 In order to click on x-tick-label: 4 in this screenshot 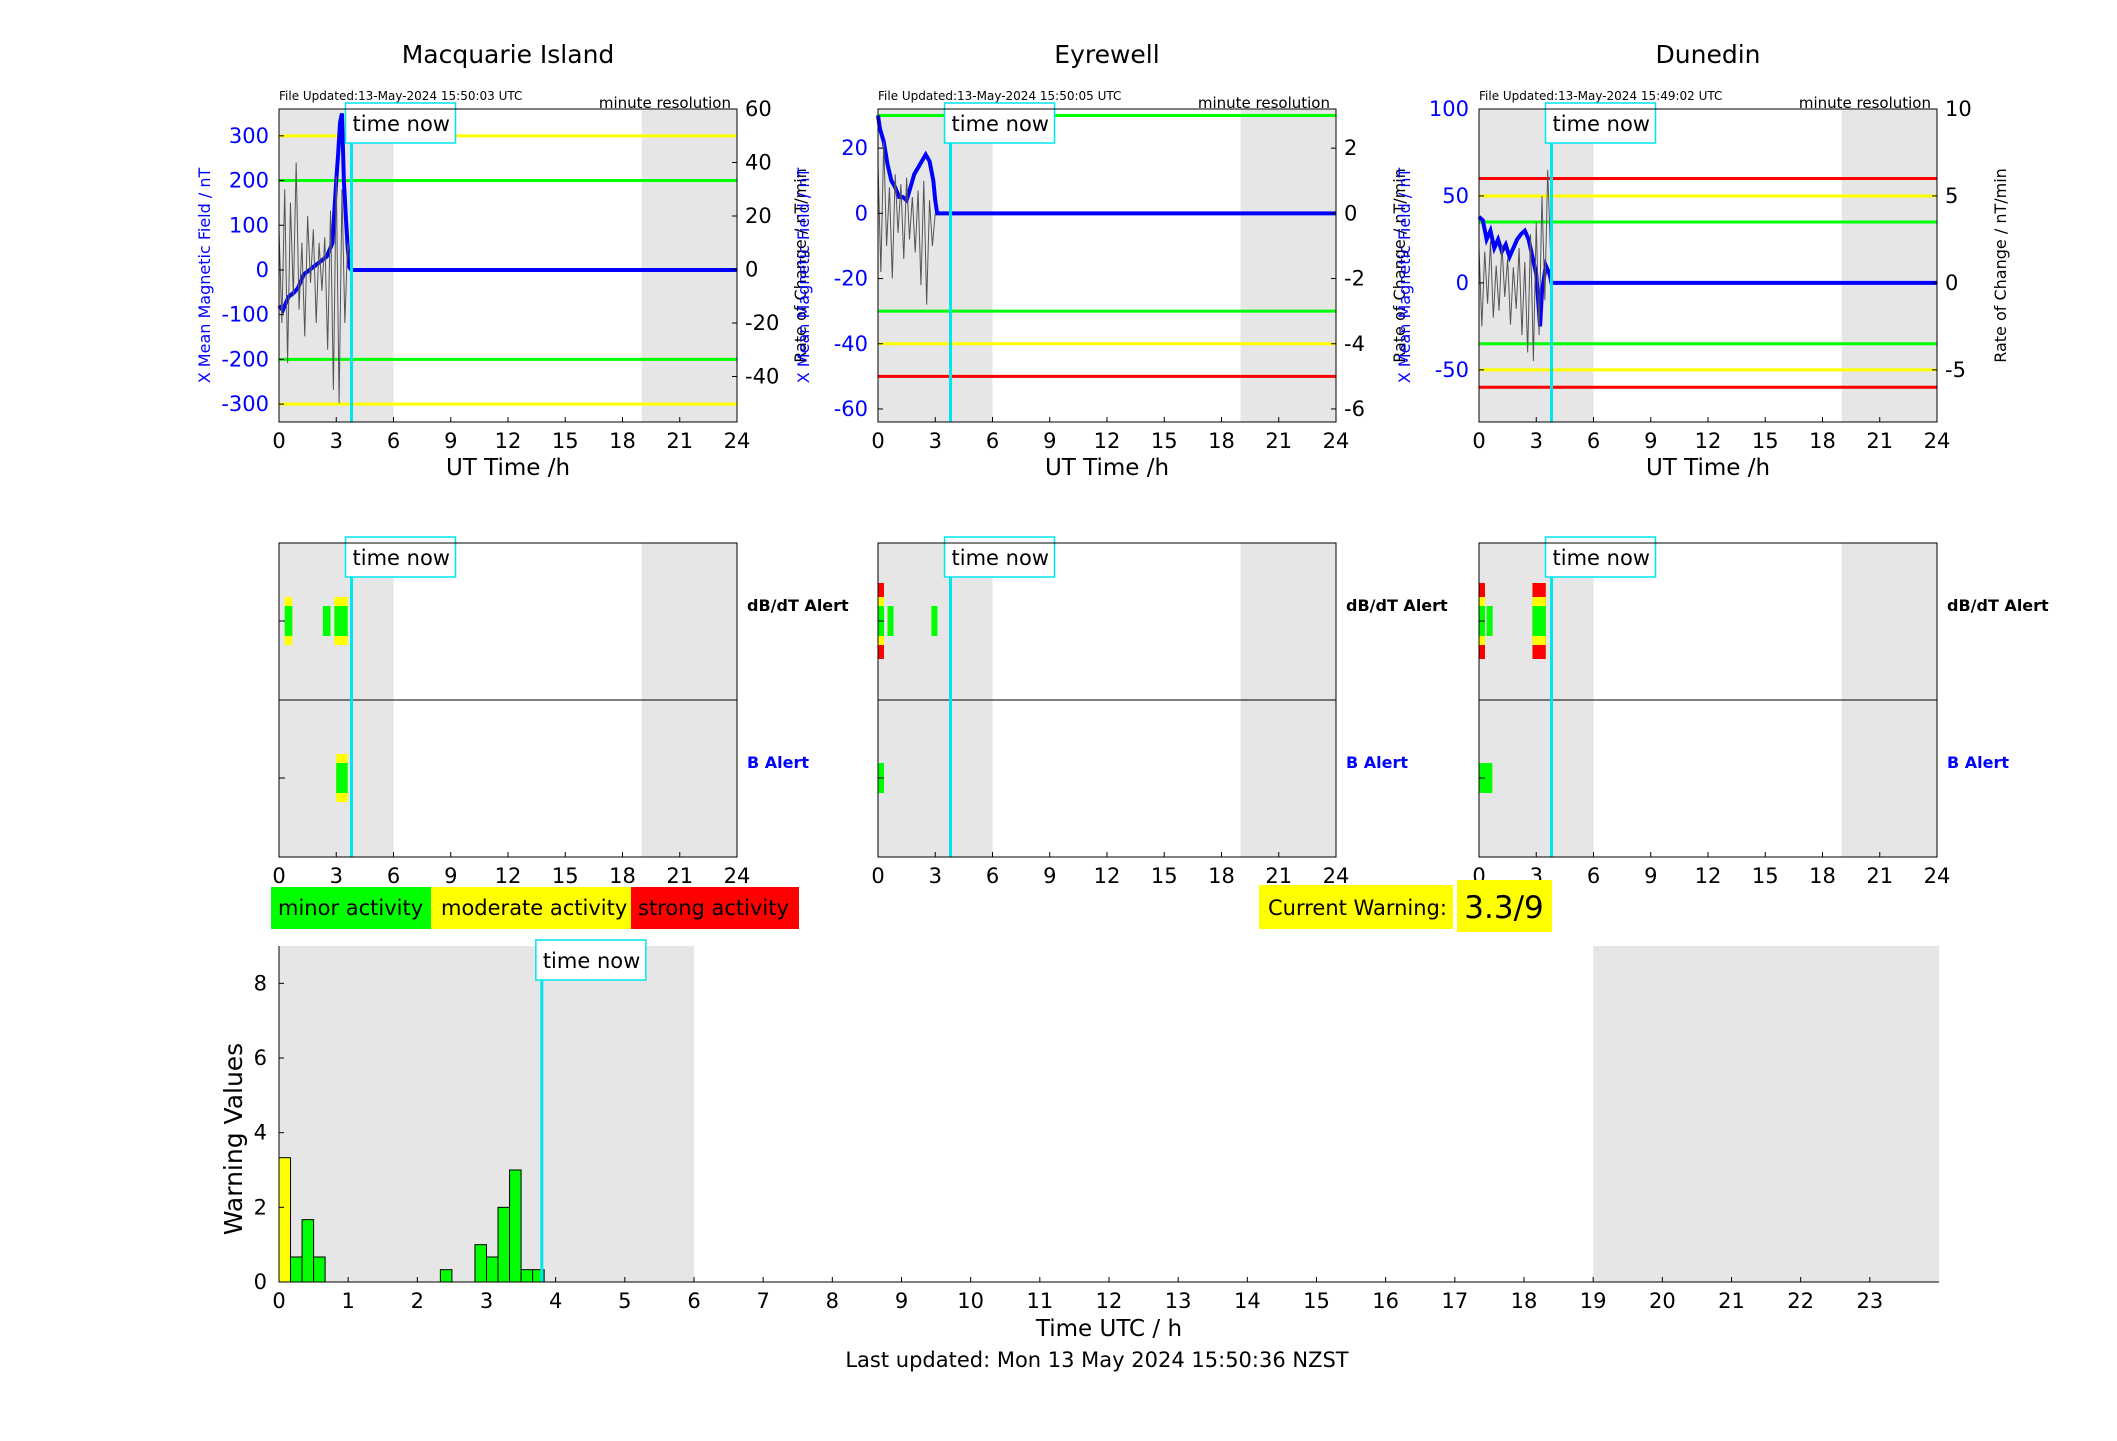, I will do `click(555, 1301)`.